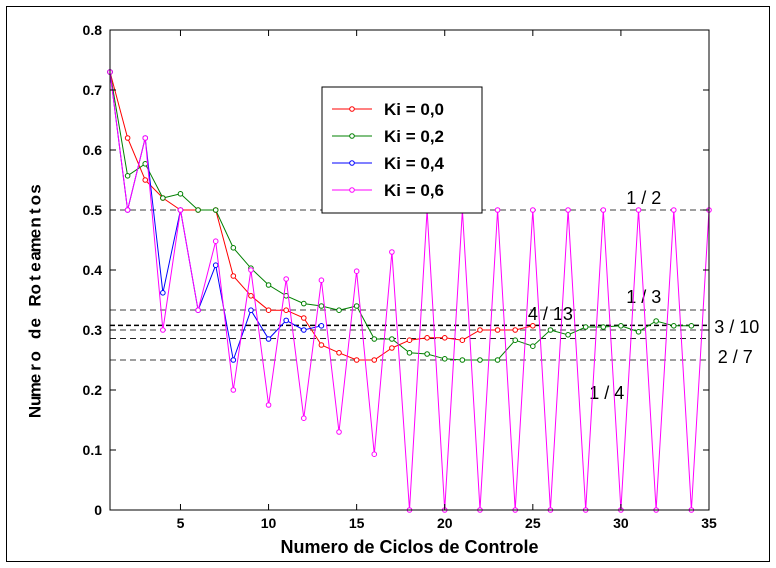 Image resolution: width=776 pixels, height=568 pixels. What do you see at coordinates (35, 412) in the screenshot?
I see `y-axis-label-glyph: N` at bounding box center [35, 412].